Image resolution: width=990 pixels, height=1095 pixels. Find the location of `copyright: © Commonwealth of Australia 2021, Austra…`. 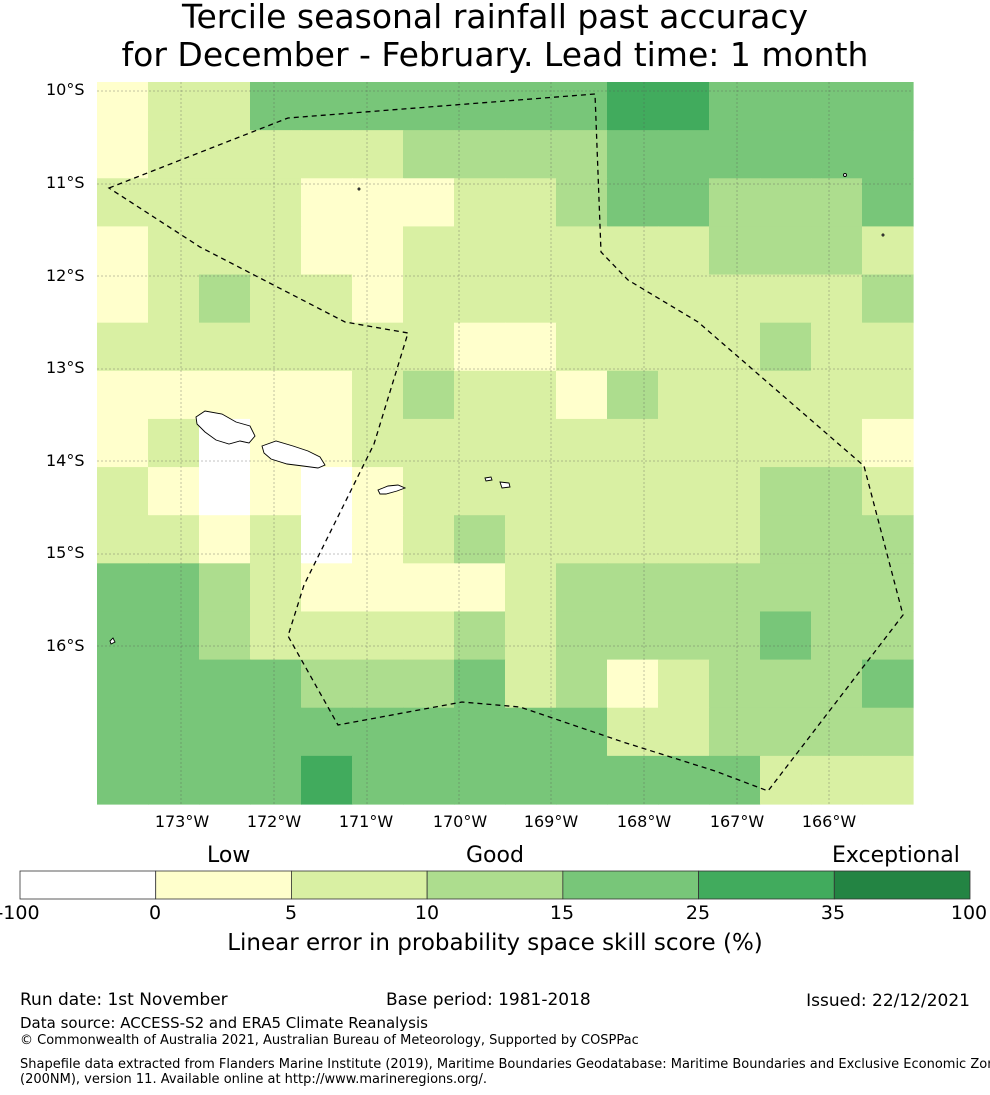

copyright: © Commonwealth of Australia 2021, Austra… is located at coordinates (329, 1040).